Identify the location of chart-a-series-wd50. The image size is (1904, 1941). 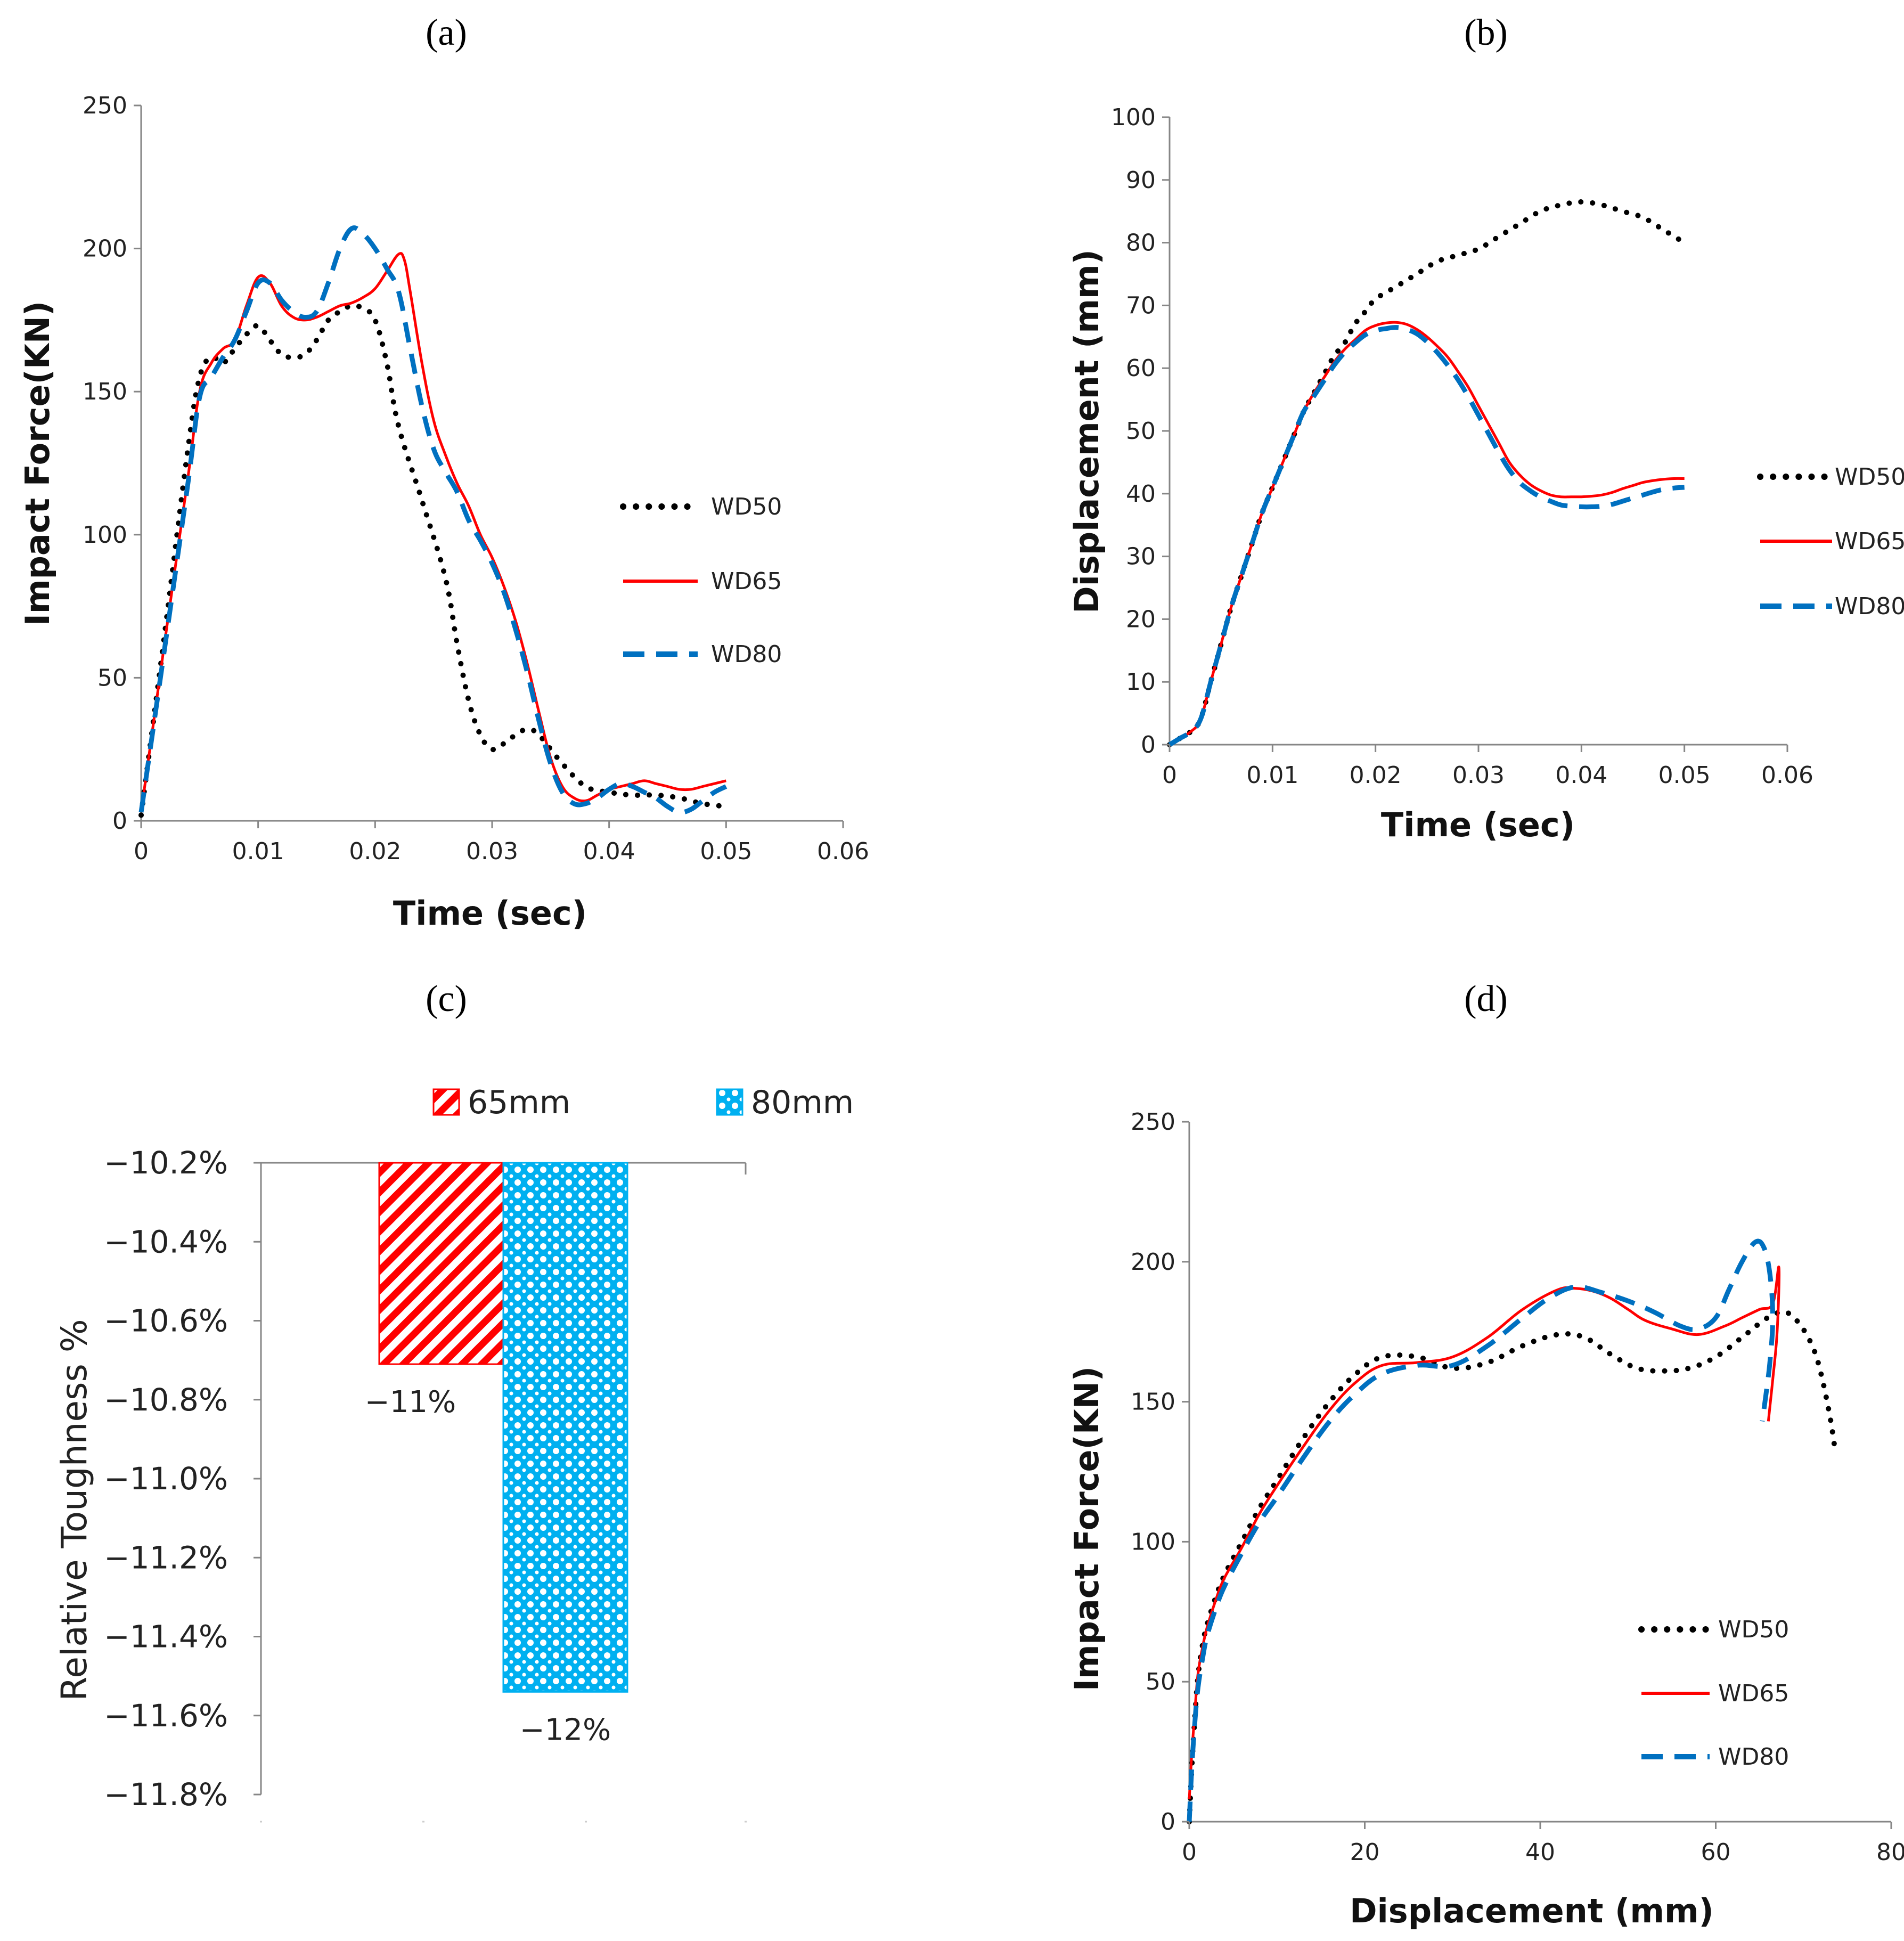
(433, 560).